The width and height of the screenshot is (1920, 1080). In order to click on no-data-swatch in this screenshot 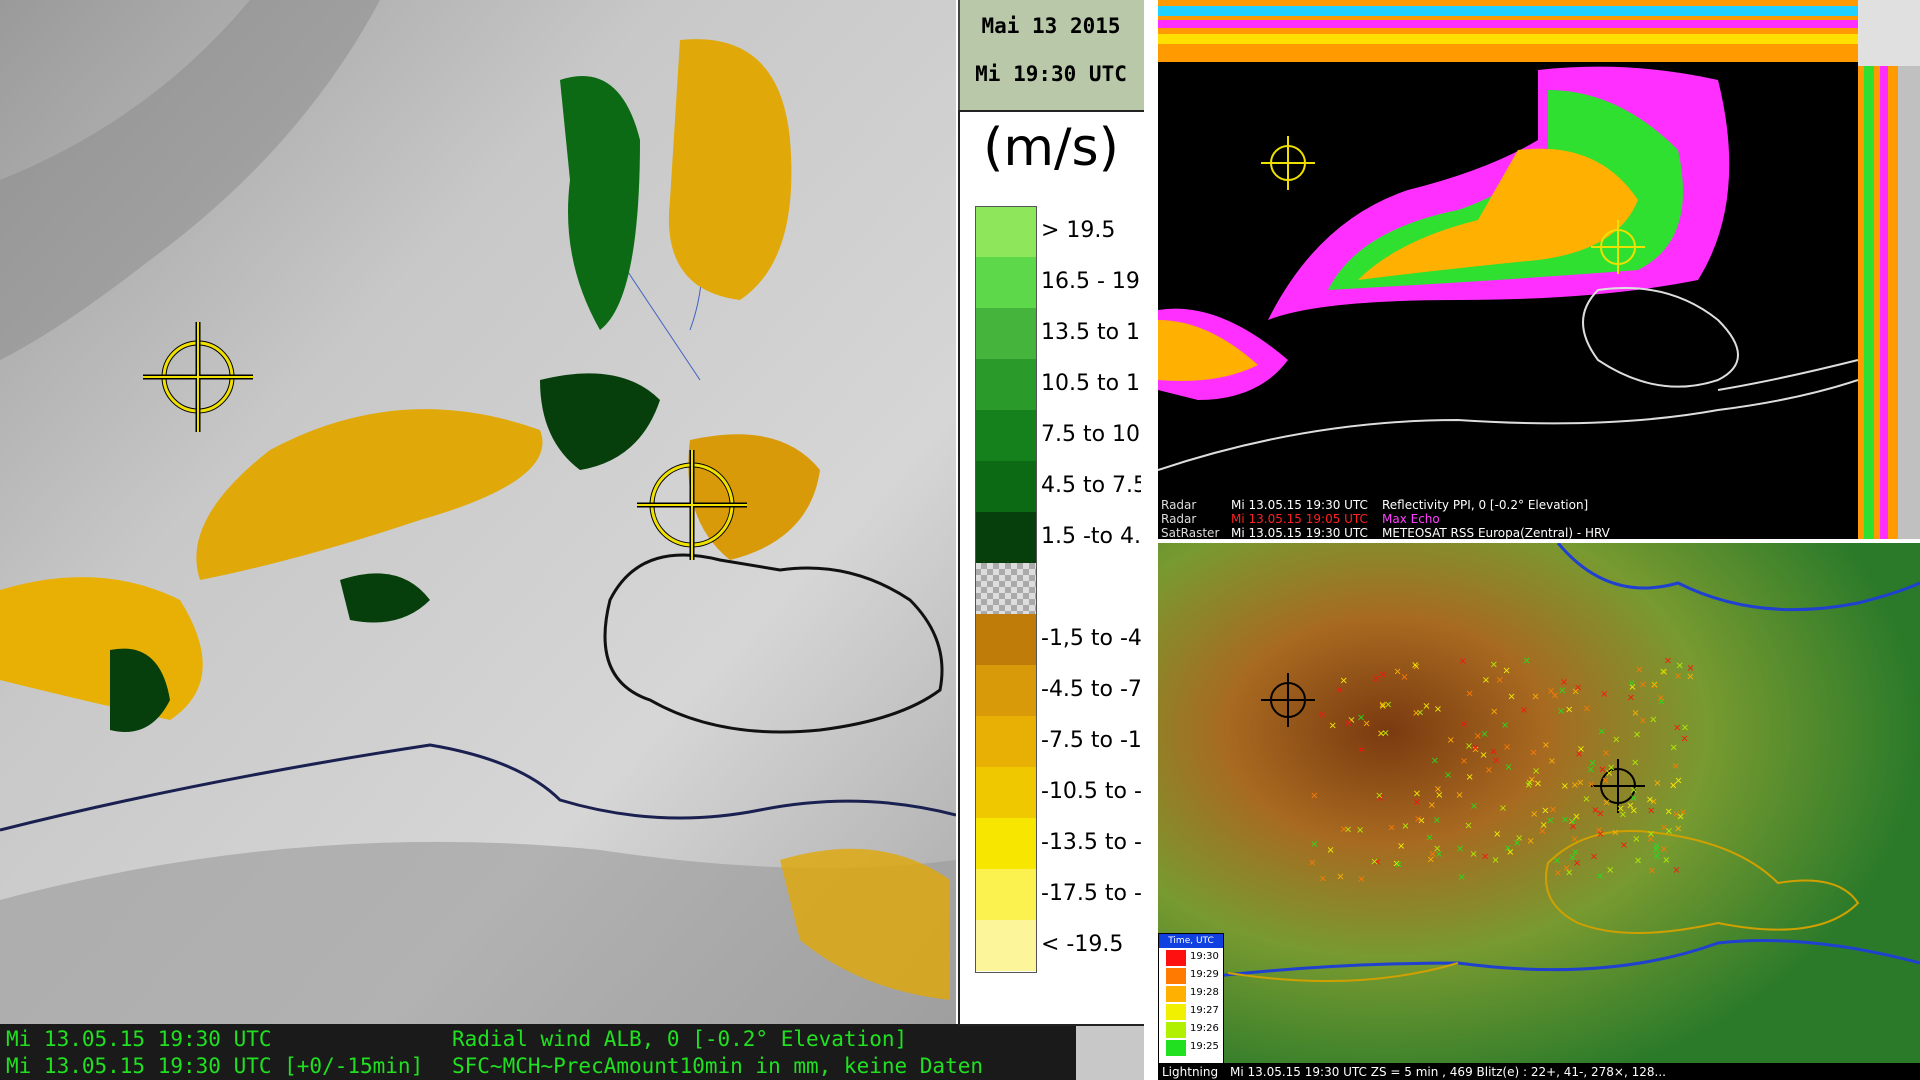, I will do `click(1006, 588)`.